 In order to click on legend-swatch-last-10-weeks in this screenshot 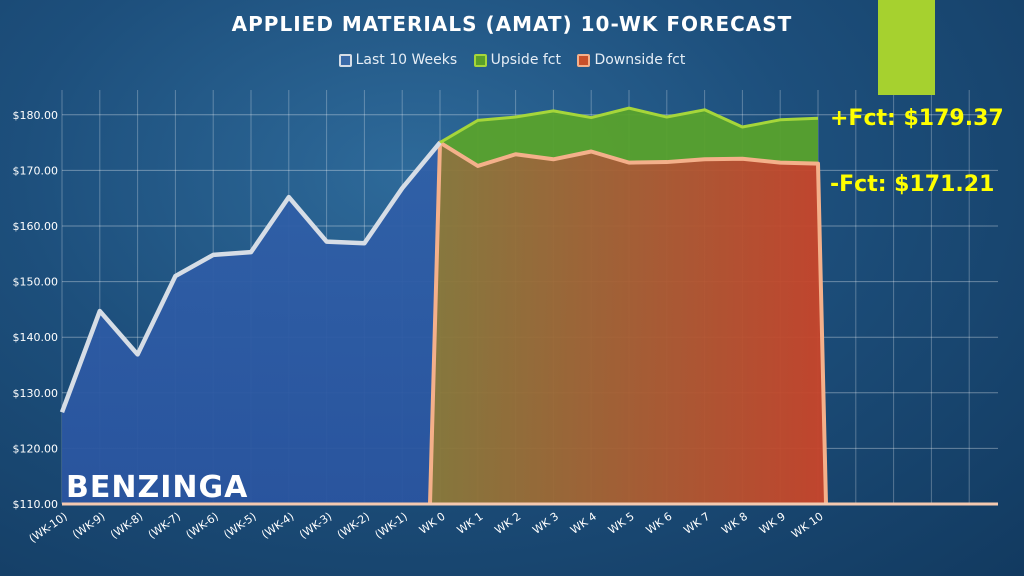, I will do `click(345, 60)`.